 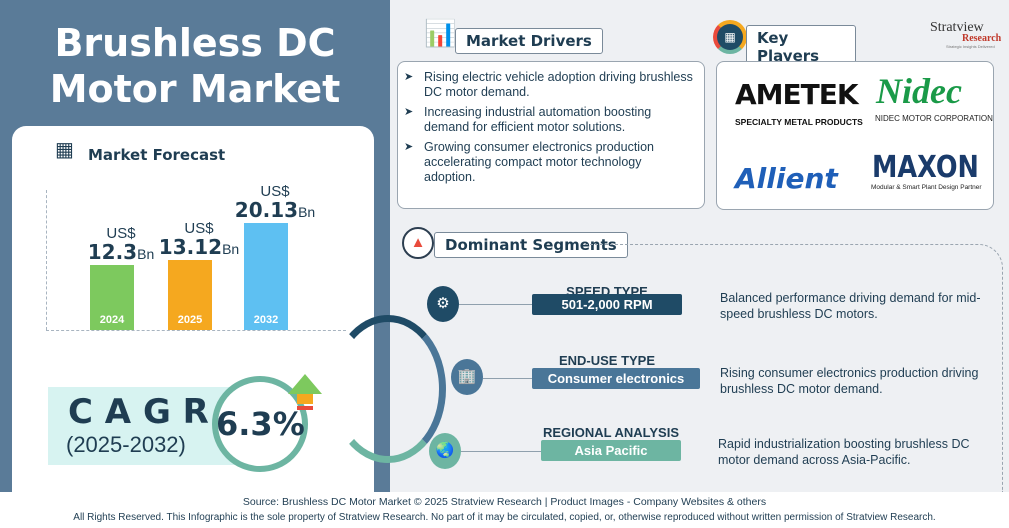 I want to click on arrow-bar-red, so click(x=305, y=408).